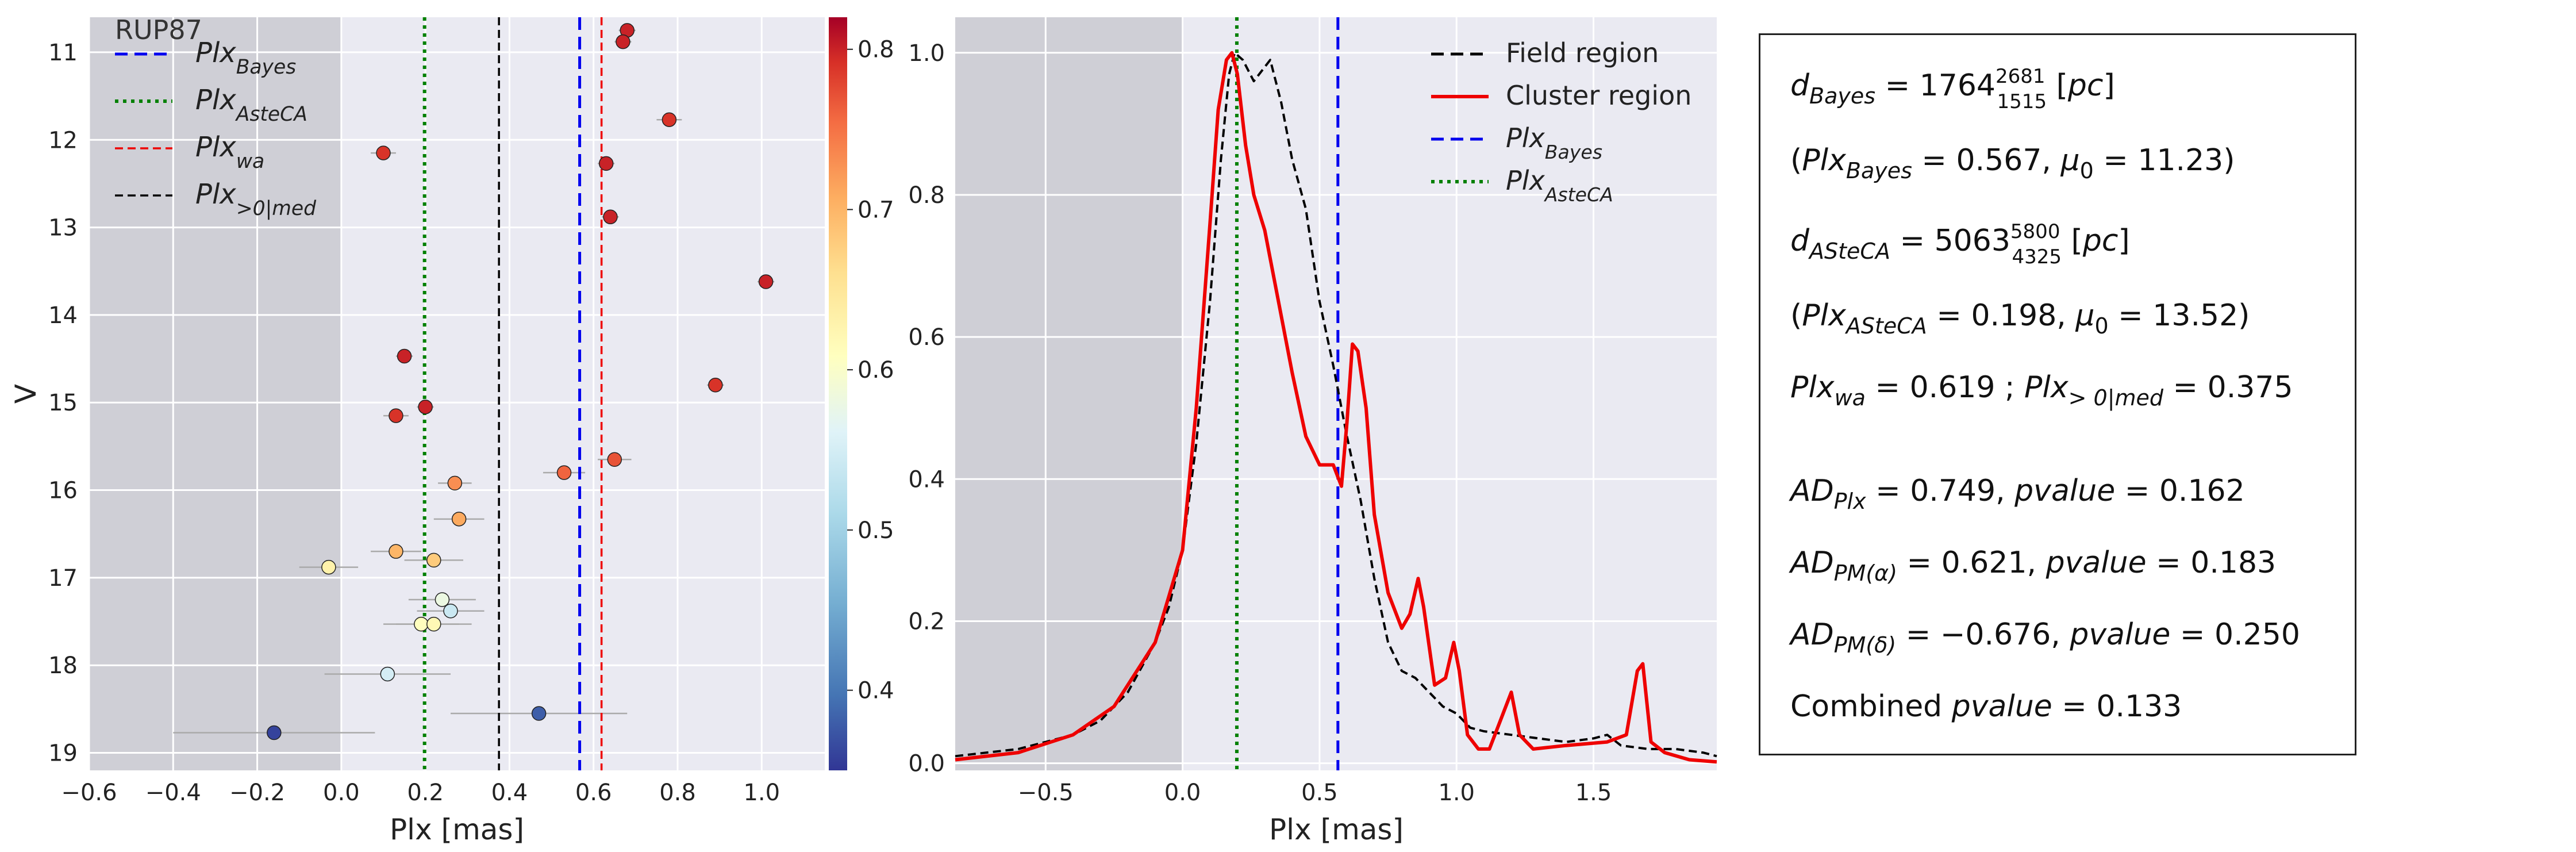  What do you see at coordinates (2044, 637) in the screenshot?
I see `stats-line: ADPM(δ) = −0.676, pvalue = 0.250` at bounding box center [2044, 637].